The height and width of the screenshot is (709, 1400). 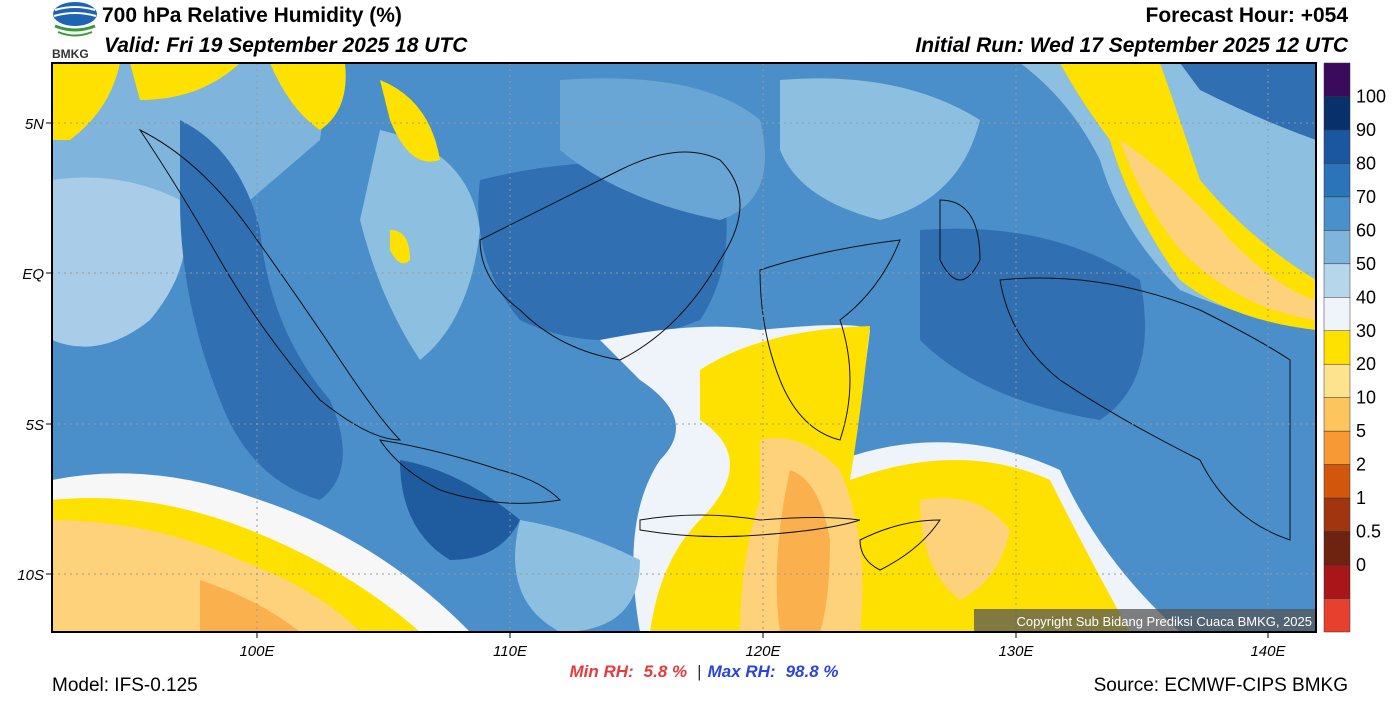 What do you see at coordinates (1221, 685) in the screenshot?
I see `source: Source: ECMWF-CIPS BMKG` at bounding box center [1221, 685].